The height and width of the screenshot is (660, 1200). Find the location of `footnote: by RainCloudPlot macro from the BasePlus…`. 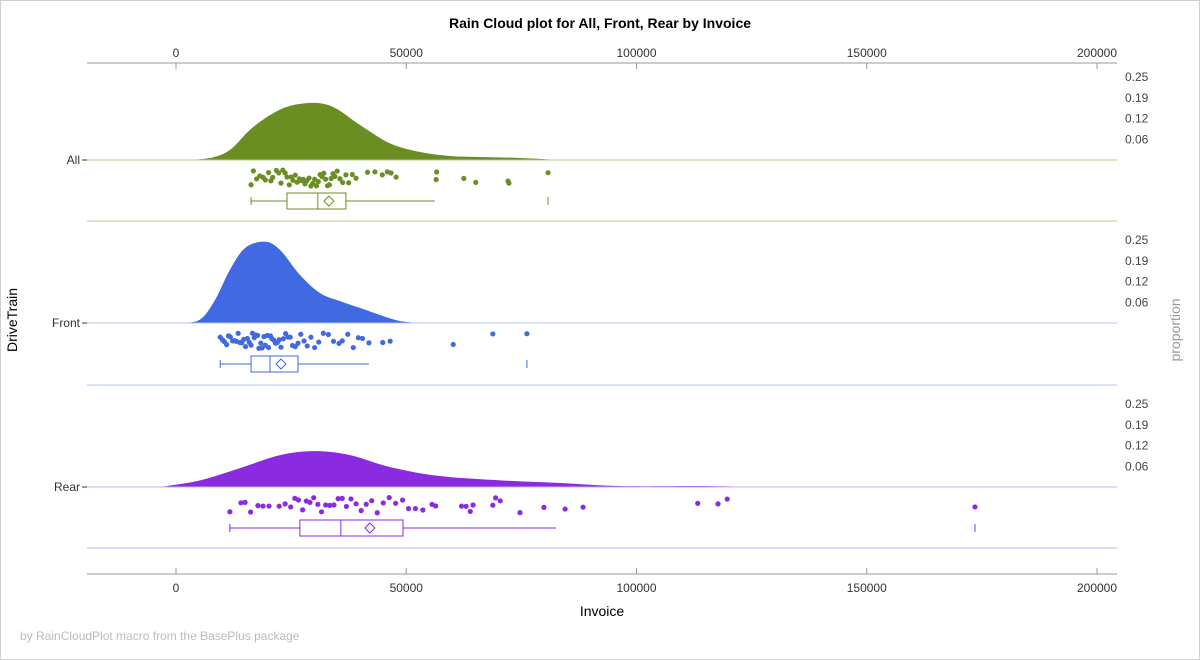

footnote: by RainCloudPlot macro from the BasePlus… is located at coordinates (160, 636).